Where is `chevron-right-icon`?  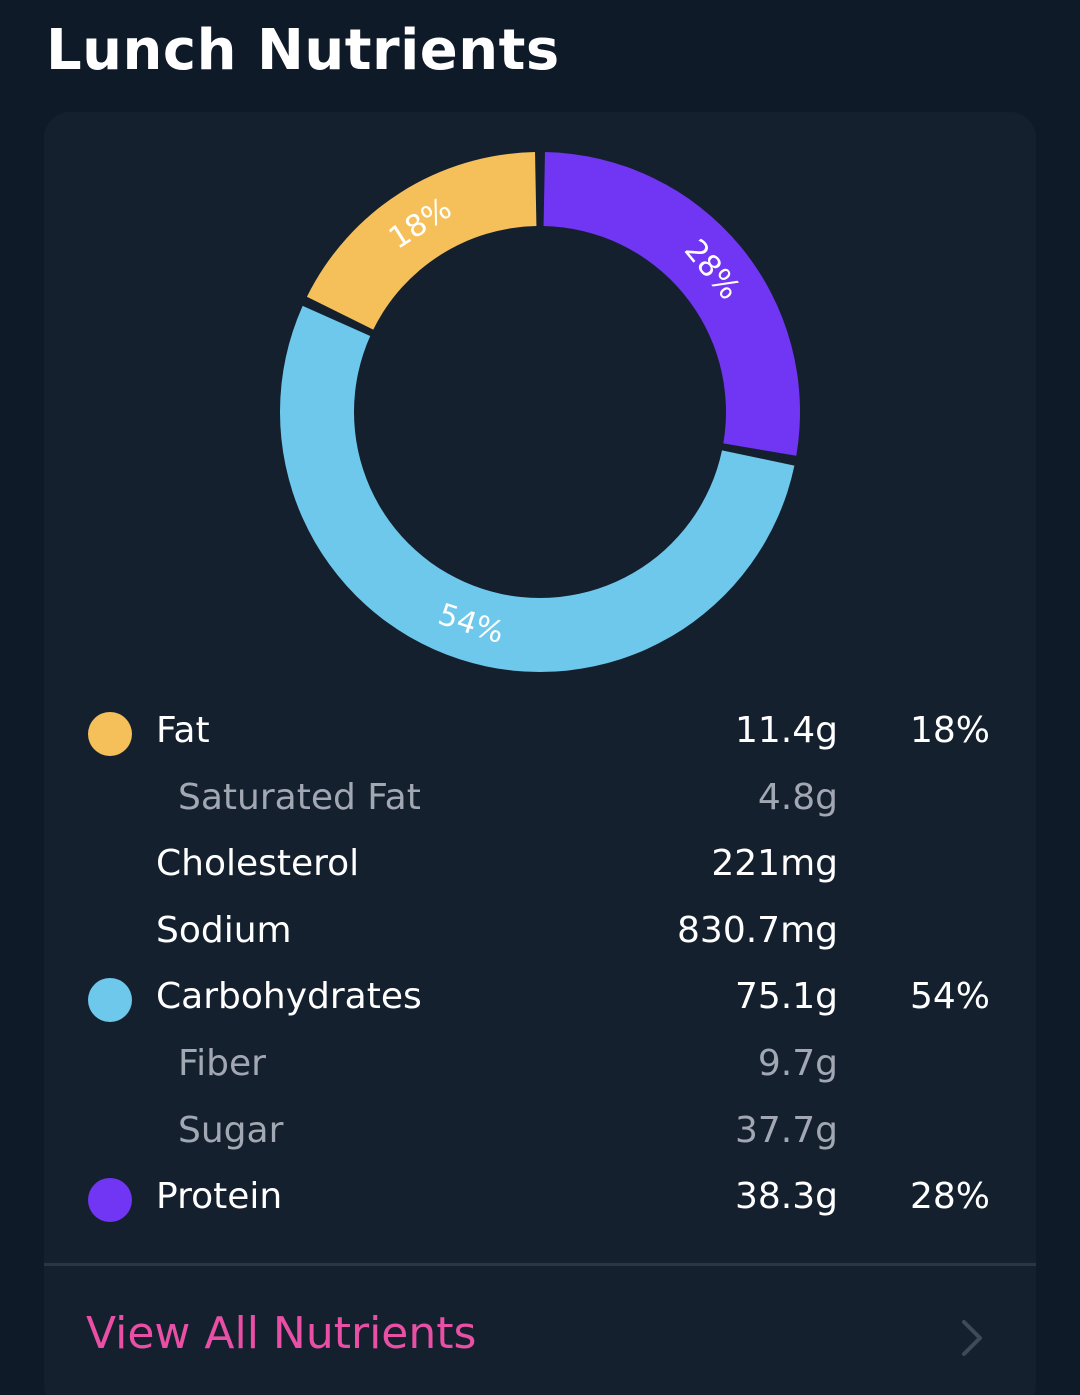 chevron-right-icon is located at coordinates (972, 1338).